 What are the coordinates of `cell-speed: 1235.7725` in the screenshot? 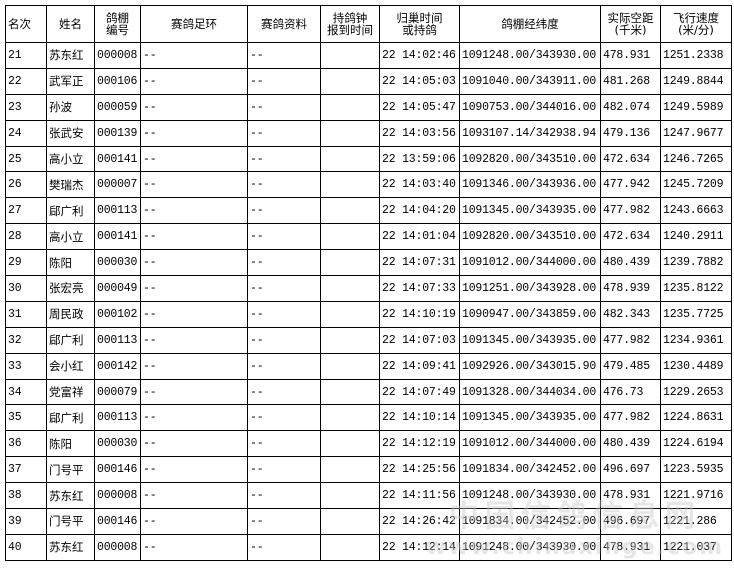 It's located at (696, 314).